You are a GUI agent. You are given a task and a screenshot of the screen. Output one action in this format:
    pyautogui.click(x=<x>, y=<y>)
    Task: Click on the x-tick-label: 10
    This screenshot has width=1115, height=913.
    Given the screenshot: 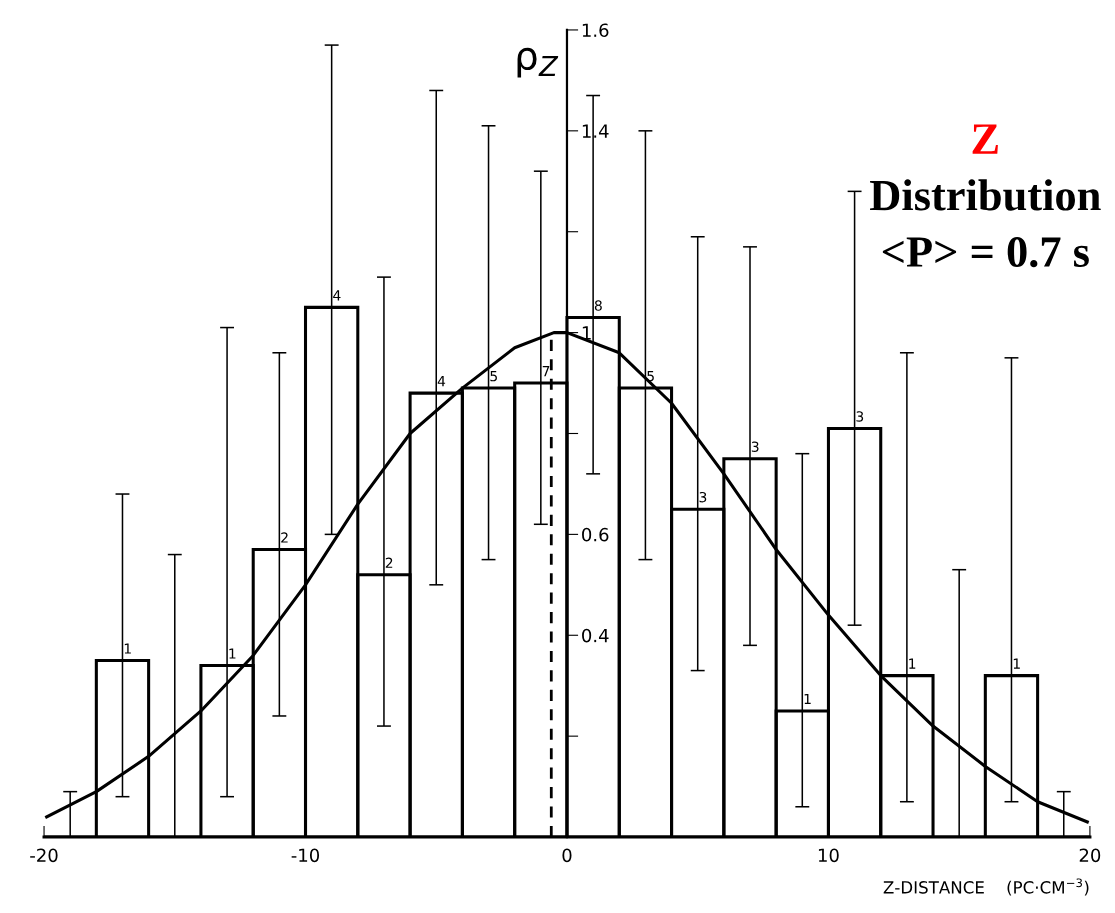 What is the action you would take?
    pyautogui.click(x=828, y=855)
    